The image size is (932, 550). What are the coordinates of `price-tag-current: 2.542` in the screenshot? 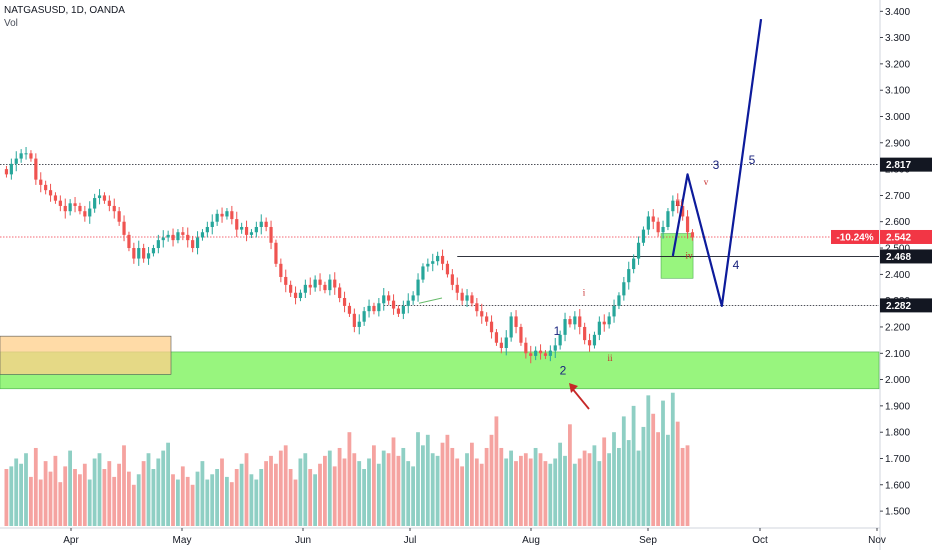 It's located at (898, 237).